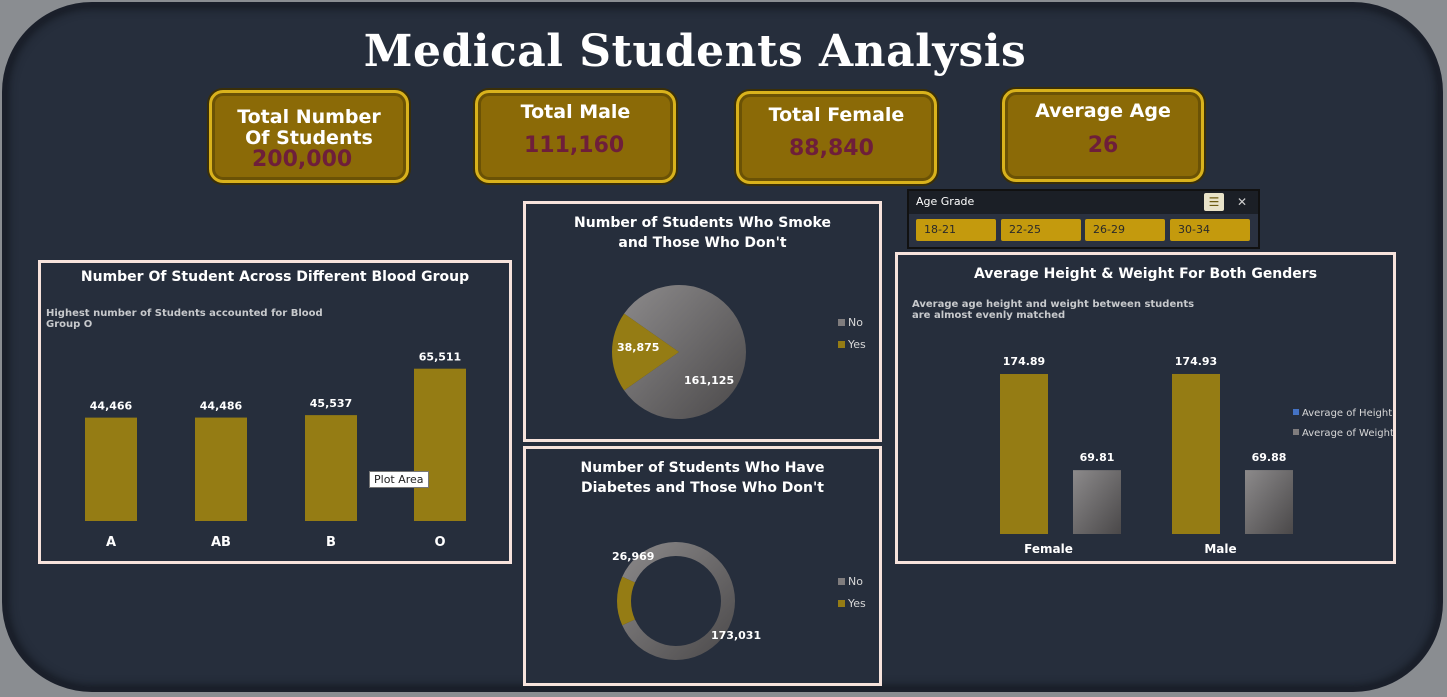 This screenshot has width=1447, height=697. Describe the element at coordinates (111, 542) in the screenshot. I see `x-tick-label: A` at that location.